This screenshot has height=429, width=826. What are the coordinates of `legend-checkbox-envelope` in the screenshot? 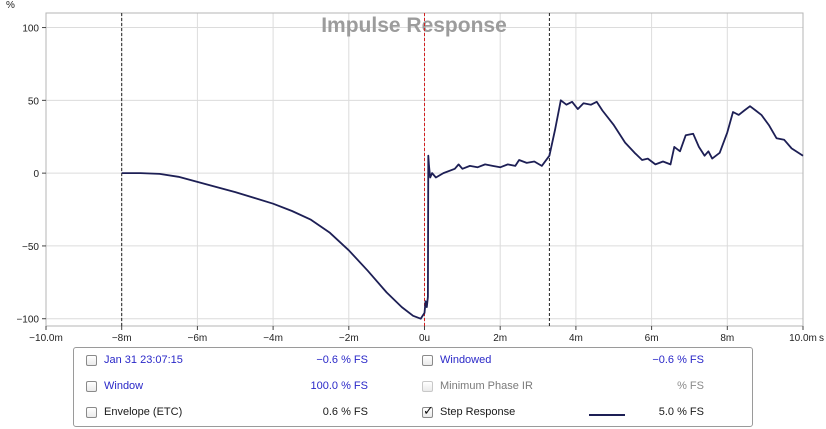 It's located at (91, 412).